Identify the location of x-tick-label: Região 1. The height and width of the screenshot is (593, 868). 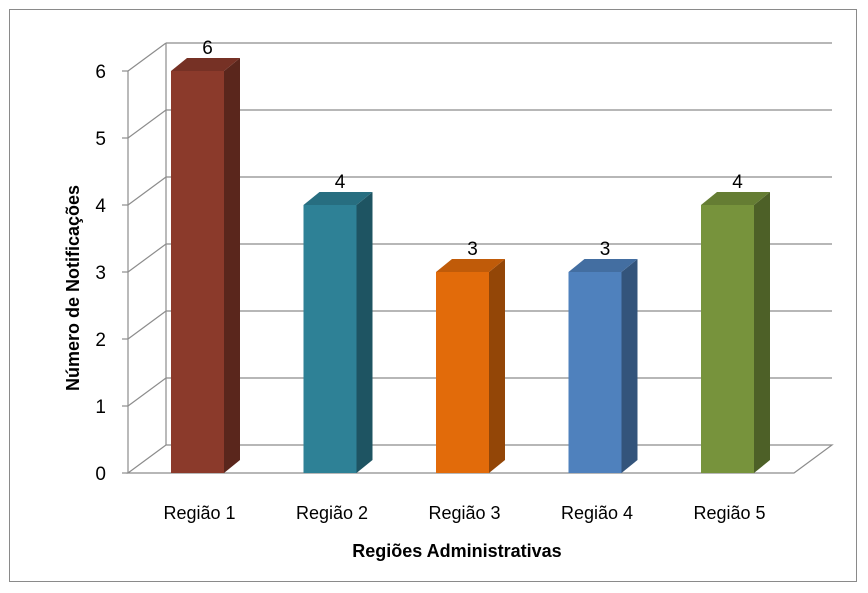
(199, 513).